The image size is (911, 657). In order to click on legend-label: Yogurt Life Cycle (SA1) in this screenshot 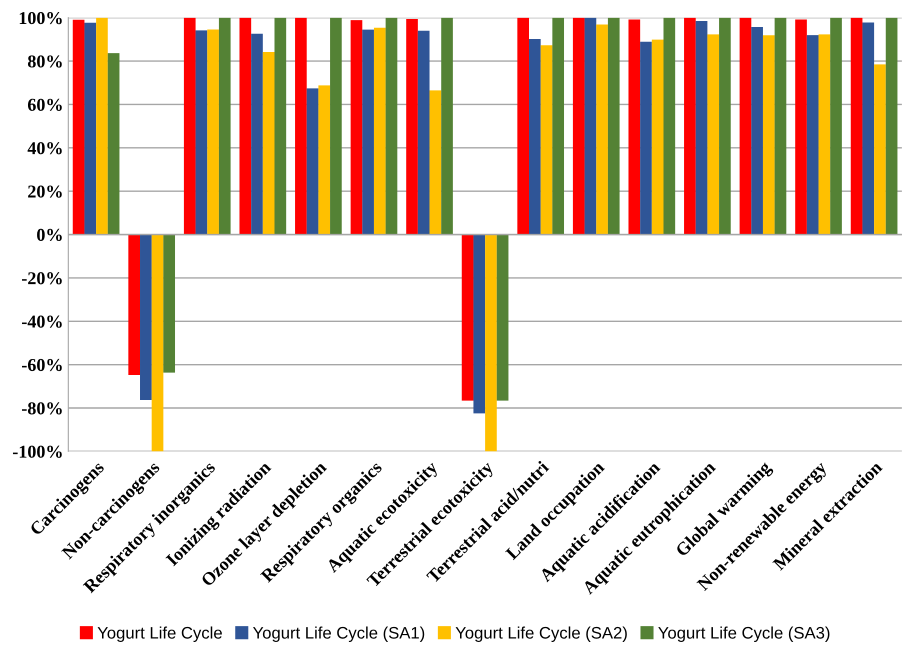, I will do `click(338, 634)`.